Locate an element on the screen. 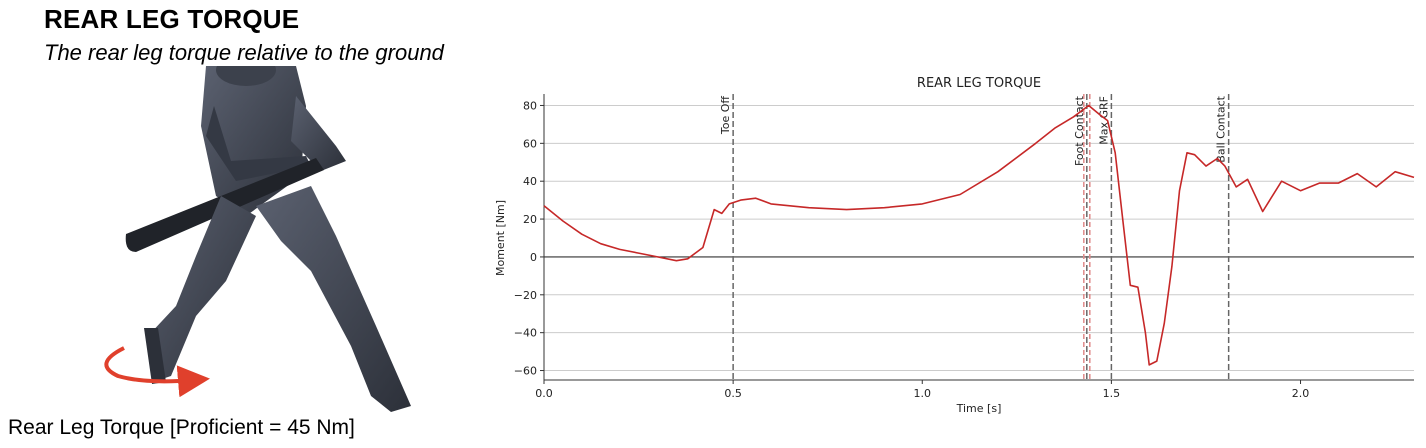 The width and height of the screenshot is (1426, 448). y-tick-label: −40 is located at coordinates (525, 333).